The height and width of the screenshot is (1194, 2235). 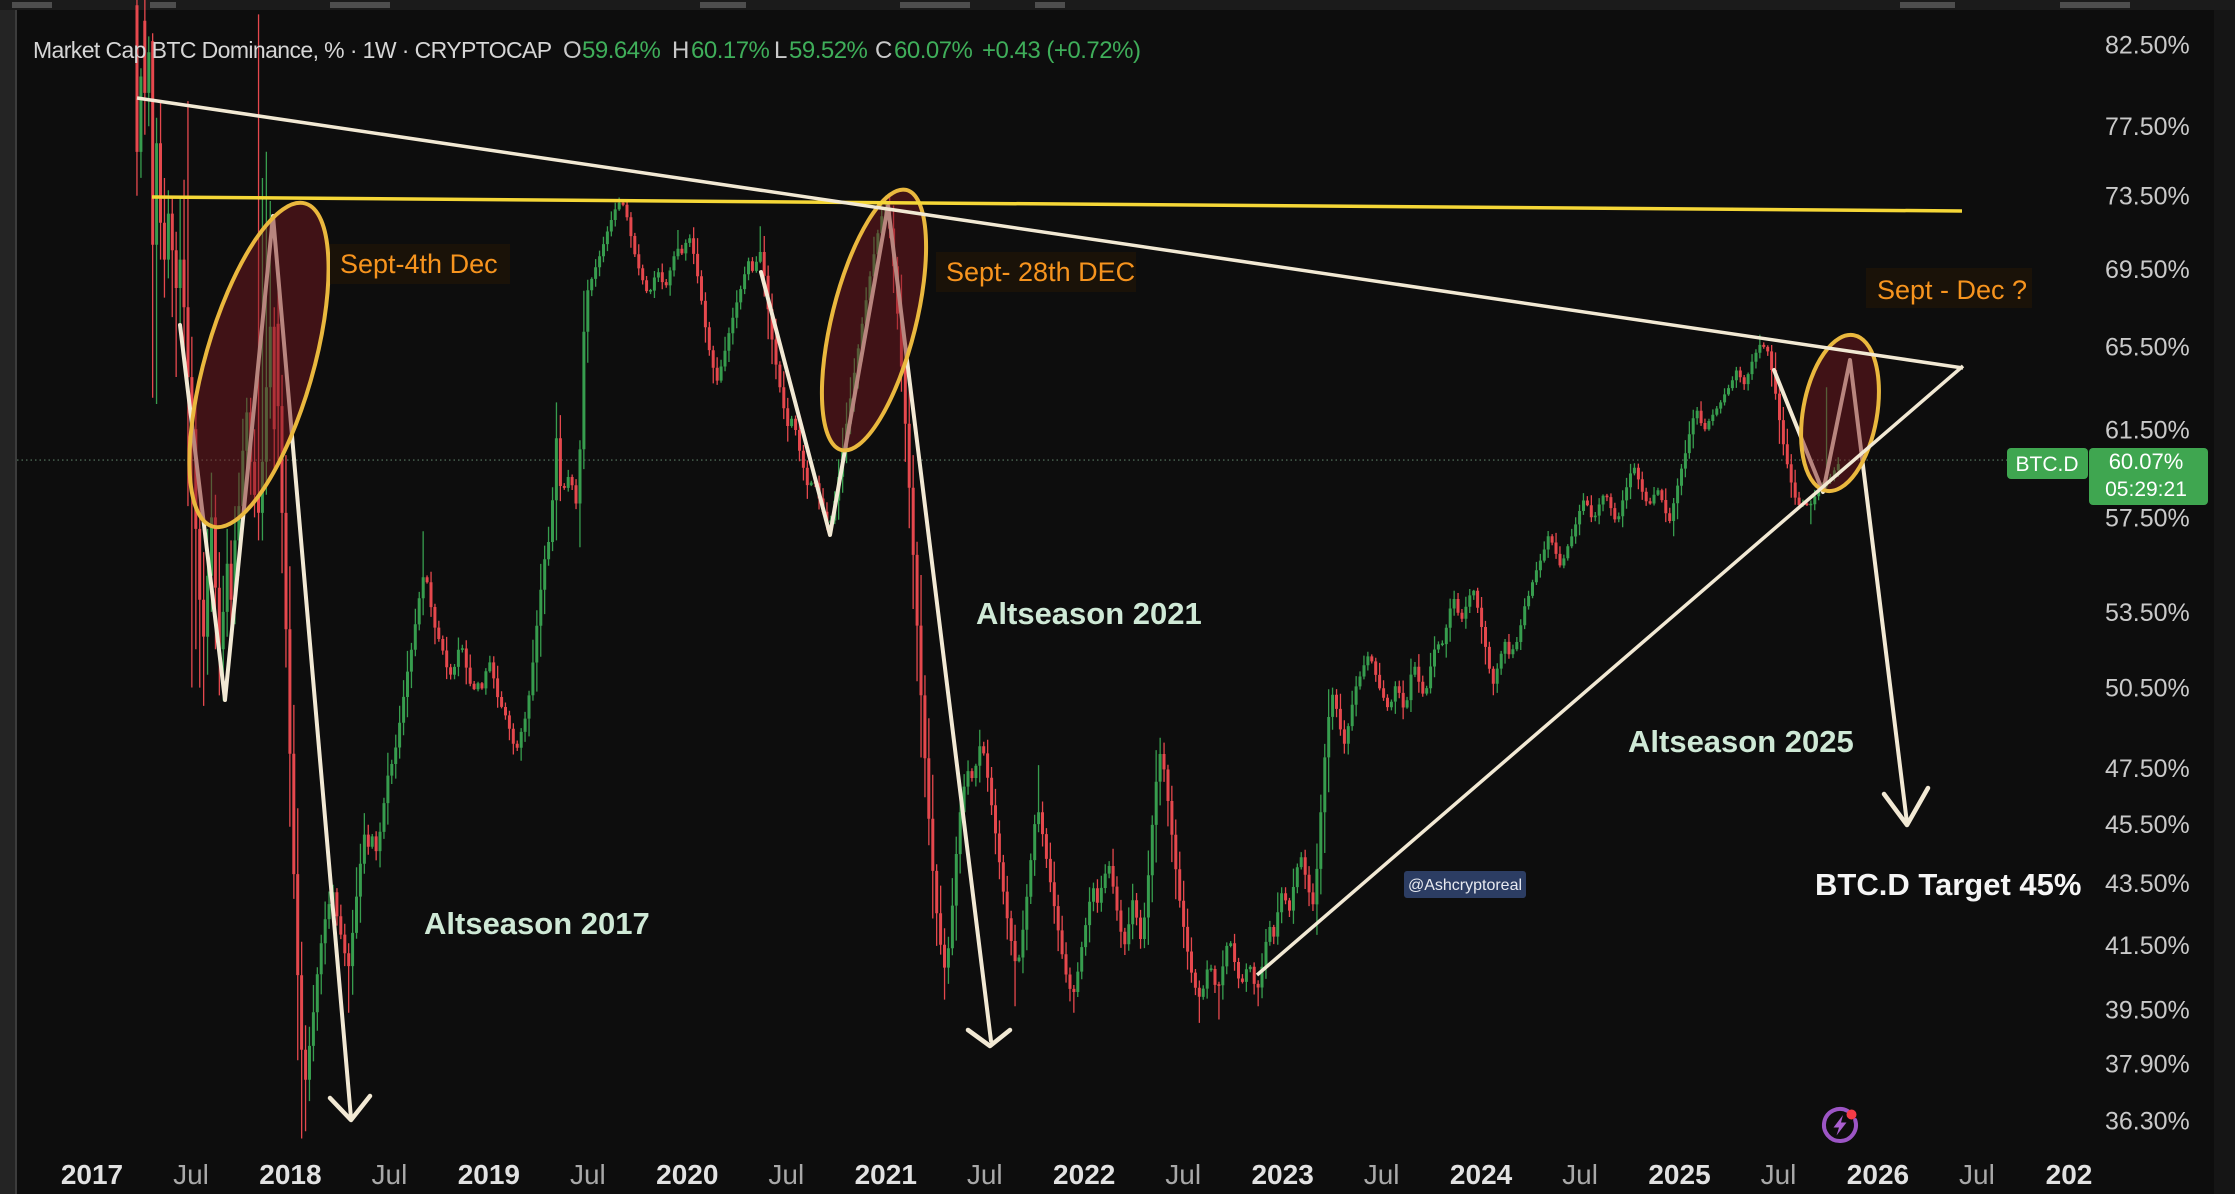 What do you see at coordinates (572, 50) in the screenshot?
I see `svg-text: O` at bounding box center [572, 50].